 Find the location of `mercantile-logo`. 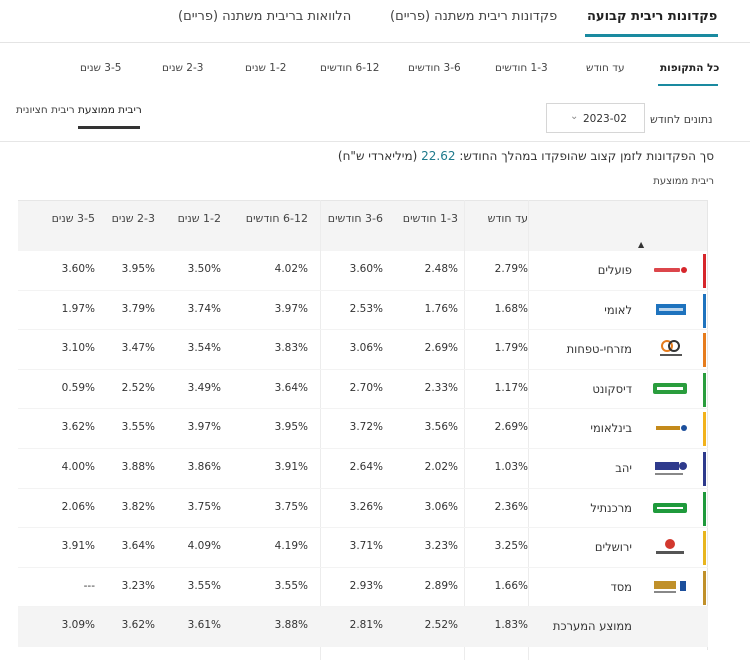

mercantile-logo is located at coordinates (670, 508).